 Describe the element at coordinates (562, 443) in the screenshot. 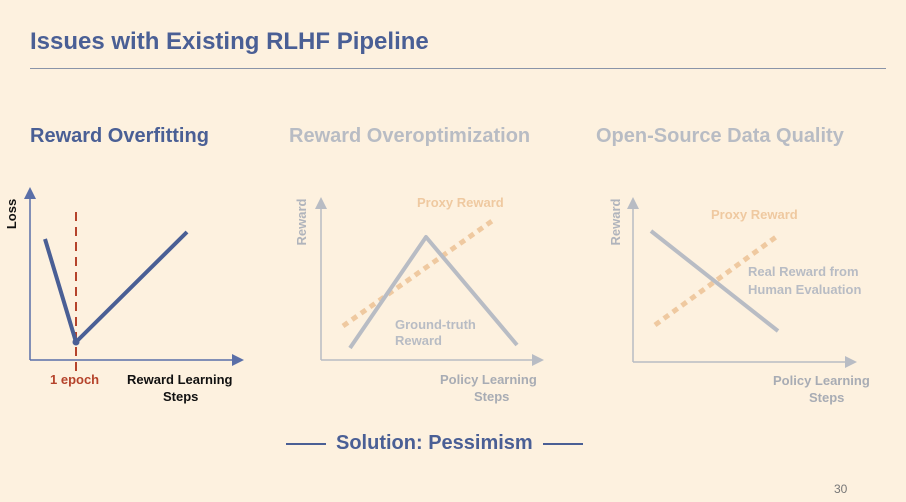

I see `solution-dash-right` at that location.